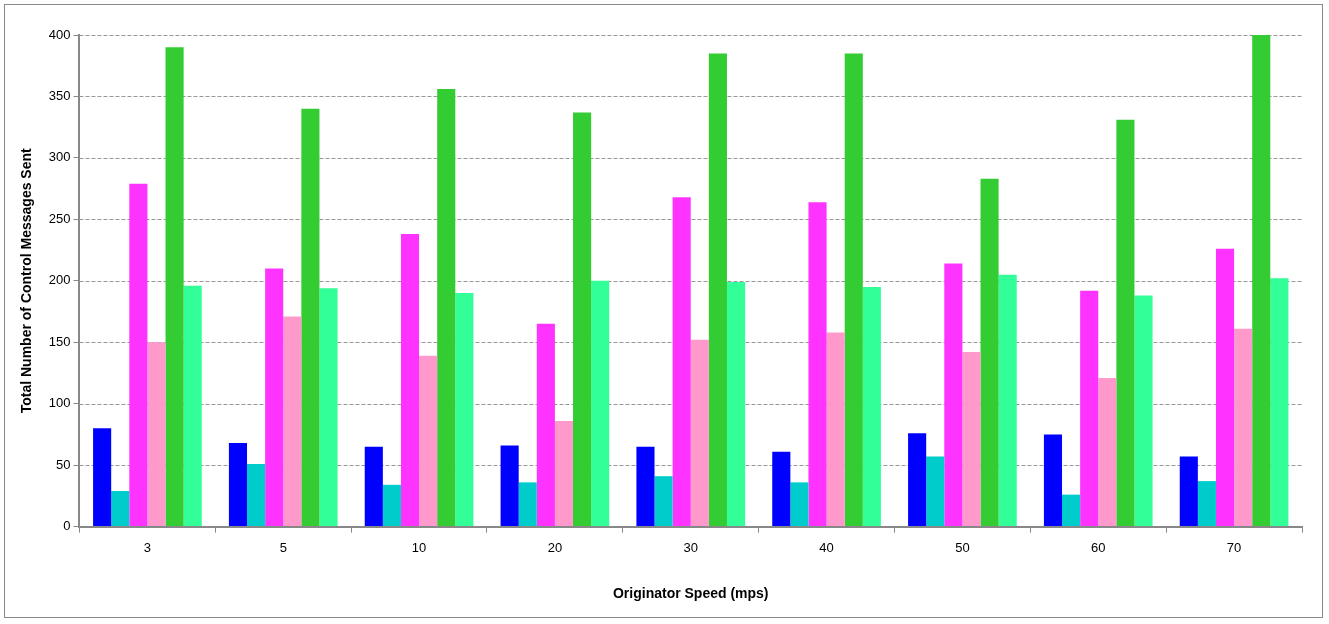 This screenshot has width=1329, height=624. I want to click on y-tick-label: 100, so click(59, 403).